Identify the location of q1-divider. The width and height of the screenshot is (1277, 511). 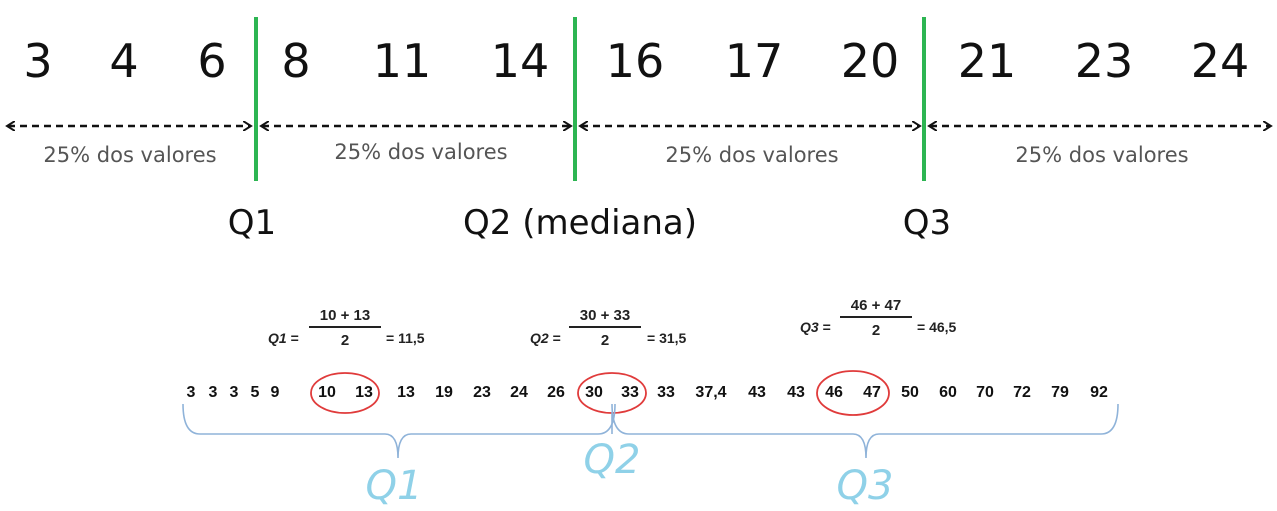
(256, 99).